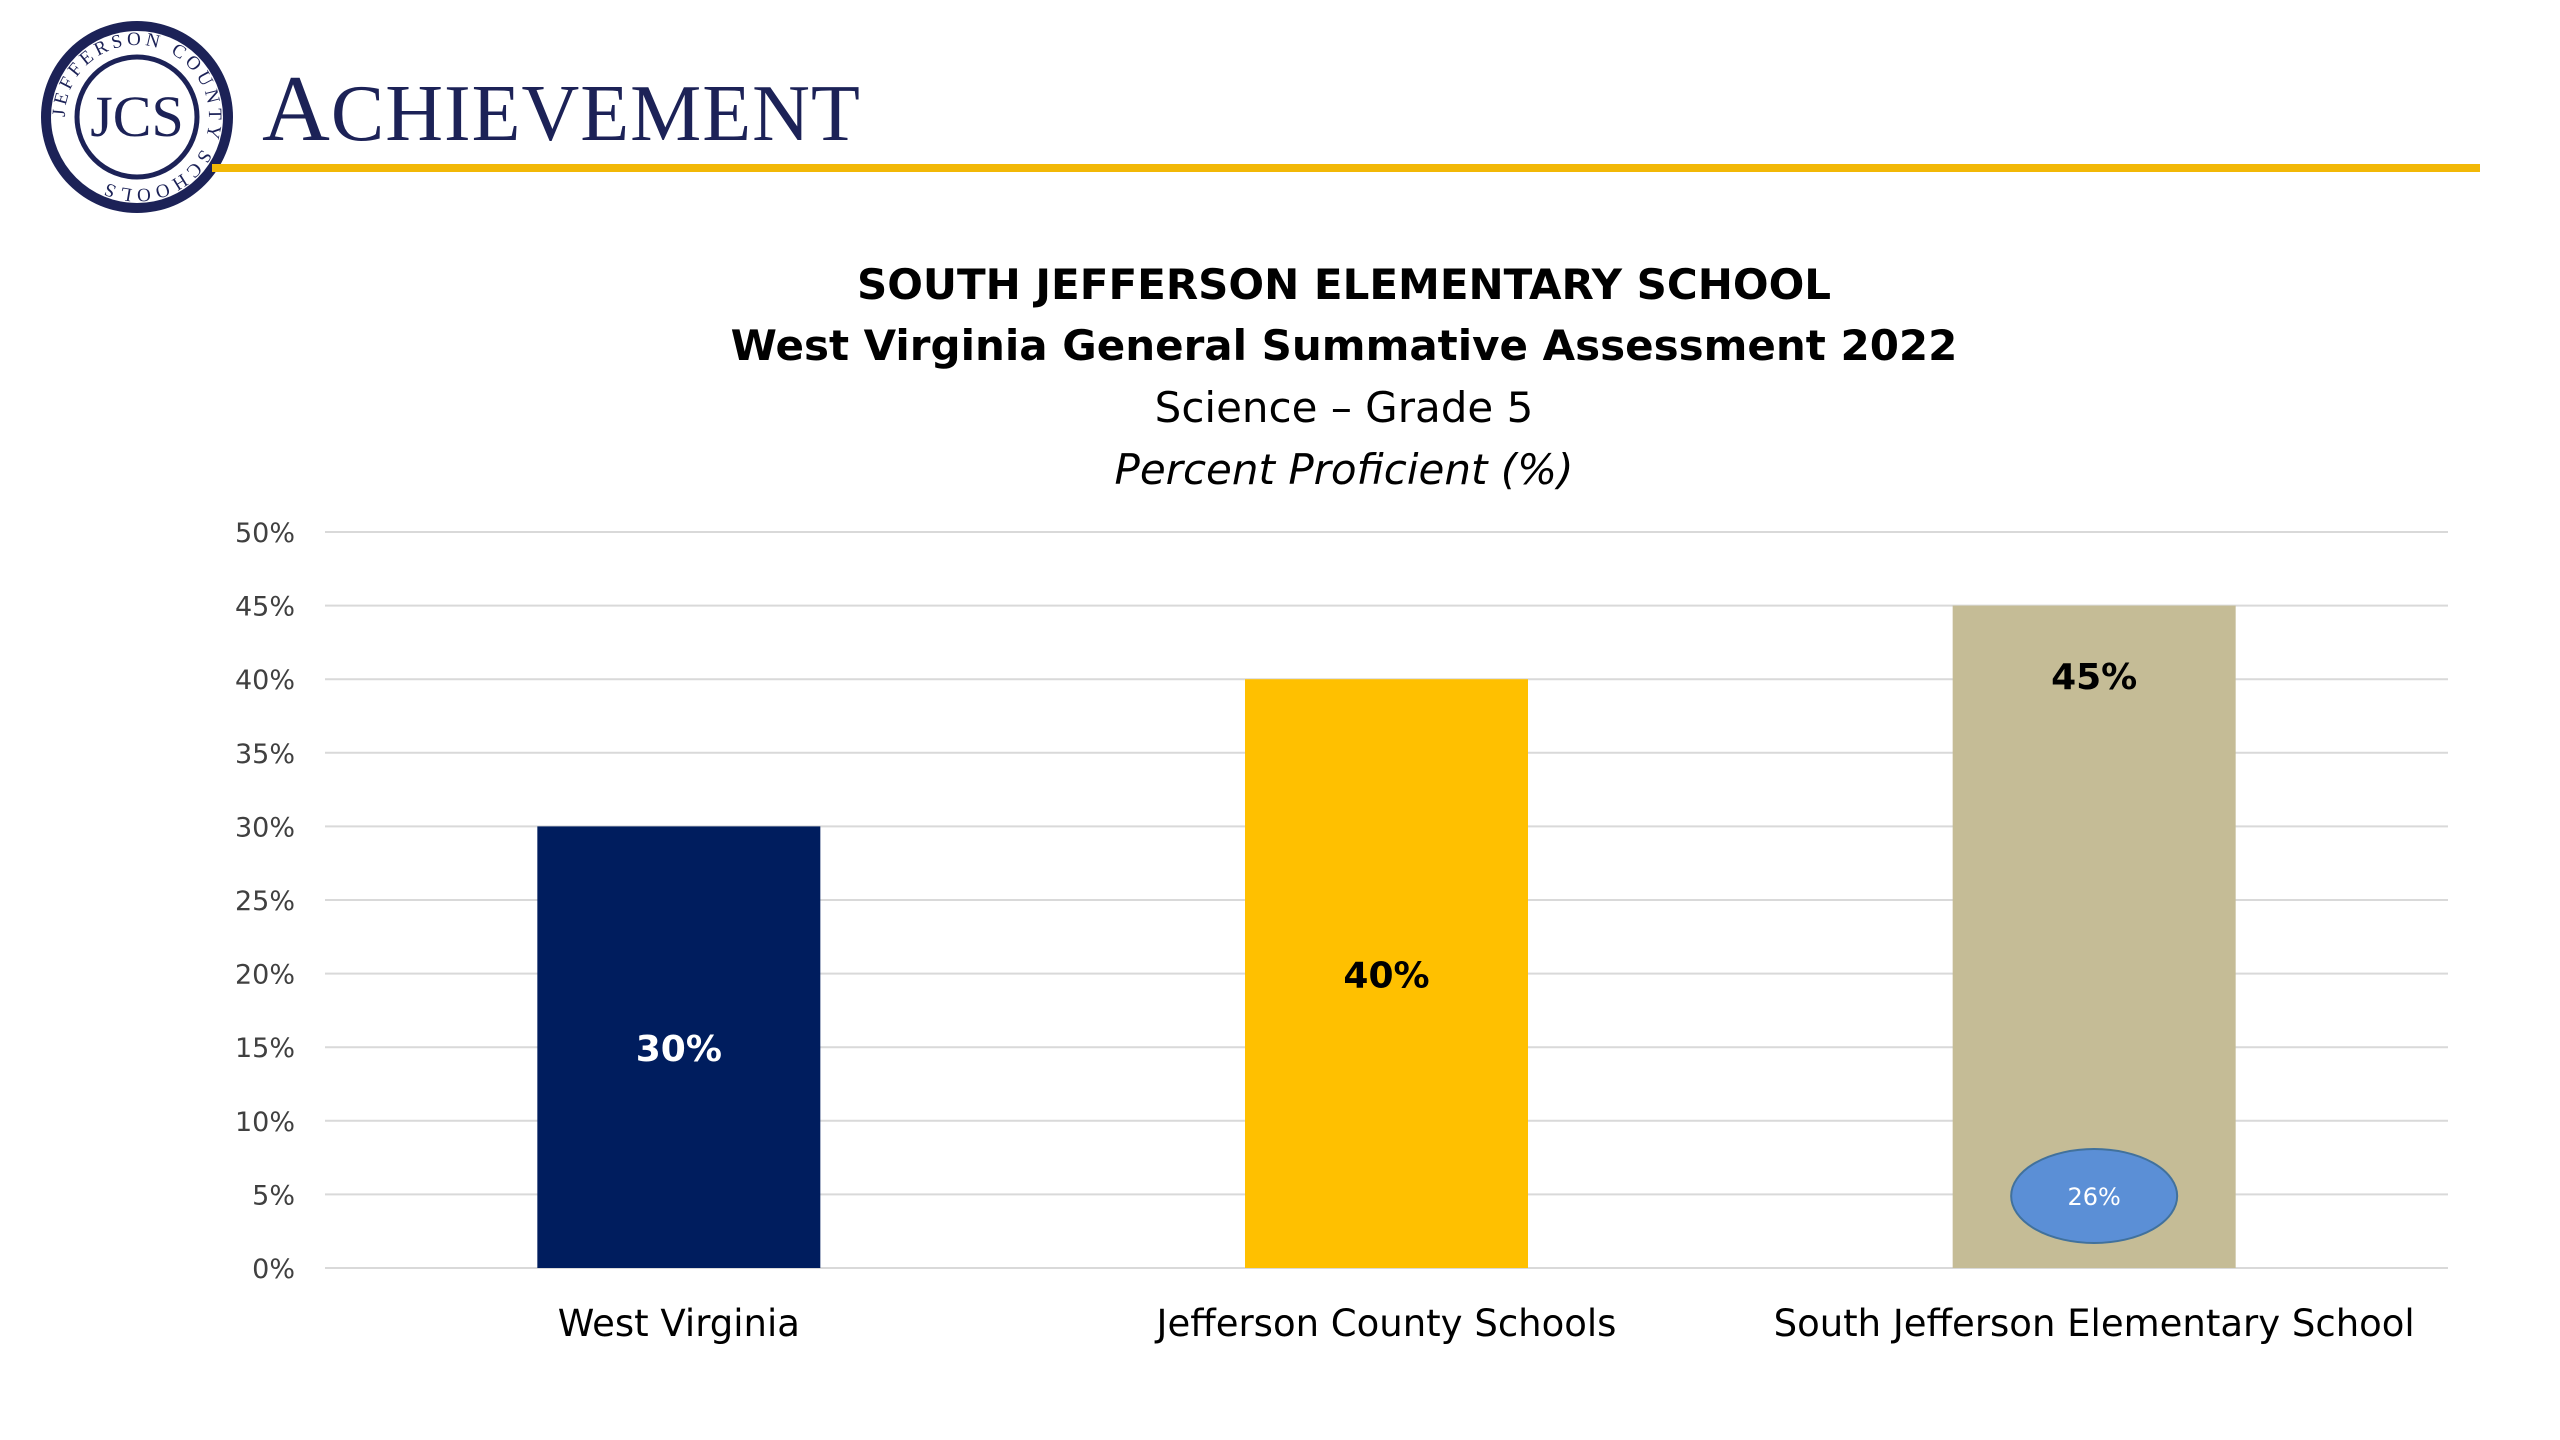 This screenshot has width=2560, height=1440. What do you see at coordinates (1344, 407) in the screenshot?
I see `chart-subject: Science – Grade 5` at bounding box center [1344, 407].